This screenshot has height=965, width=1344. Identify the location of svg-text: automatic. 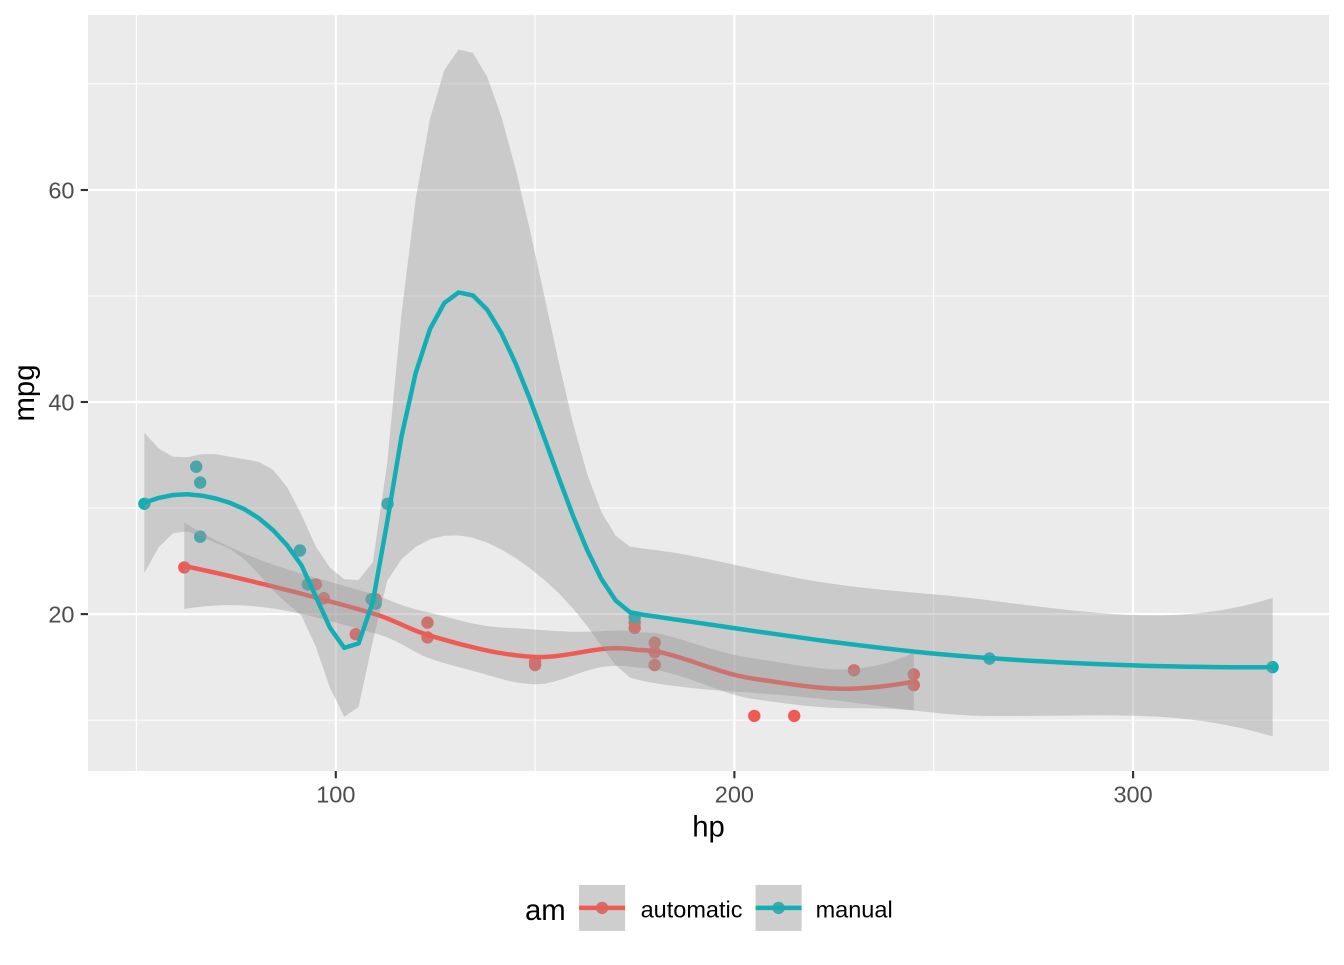
(692, 910).